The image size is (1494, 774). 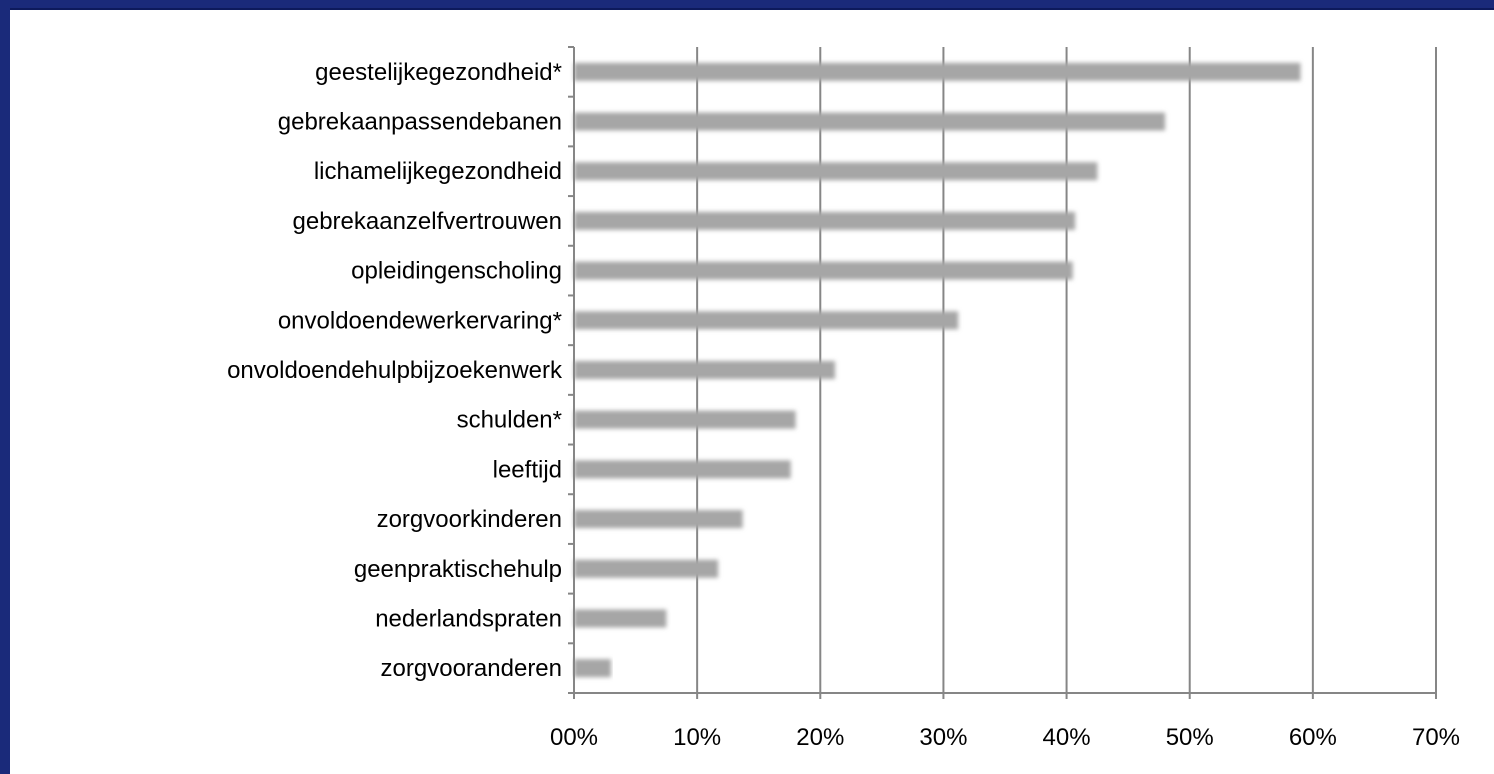 What do you see at coordinates (697, 737) in the screenshot?
I see `x-tick-label: 10%` at bounding box center [697, 737].